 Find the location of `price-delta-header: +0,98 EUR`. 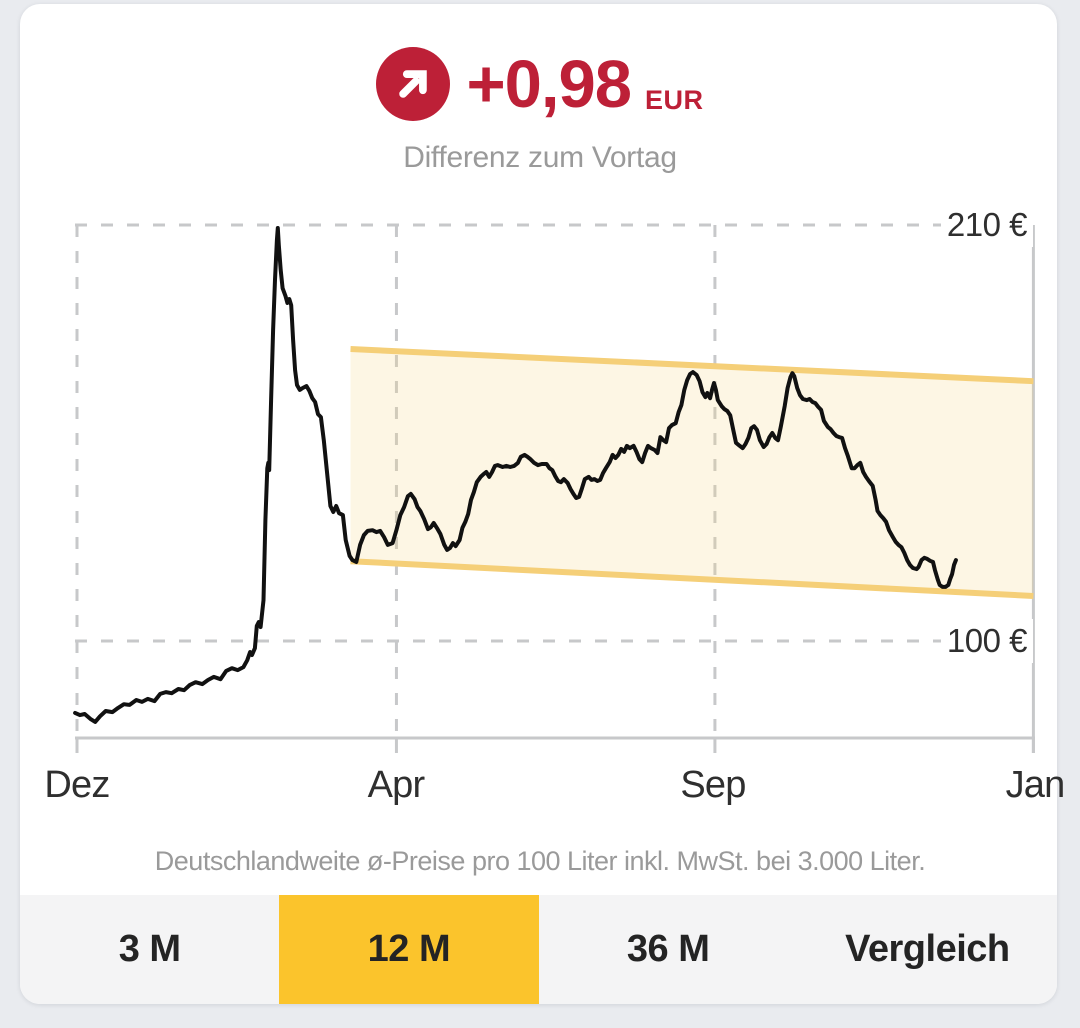

price-delta-header: +0,98 EUR is located at coordinates (540, 84).